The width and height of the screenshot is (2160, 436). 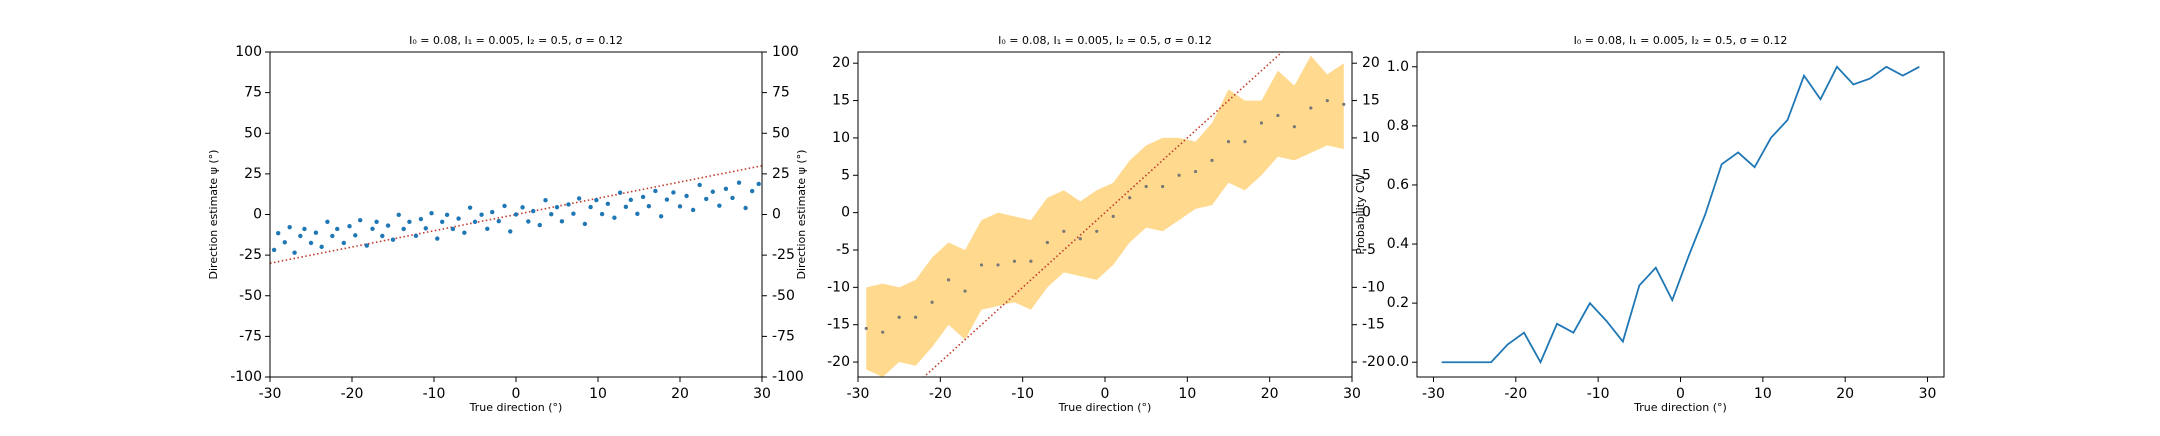 I want to click on x-axis-label: True direction (°), so click(x=1105, y=407).